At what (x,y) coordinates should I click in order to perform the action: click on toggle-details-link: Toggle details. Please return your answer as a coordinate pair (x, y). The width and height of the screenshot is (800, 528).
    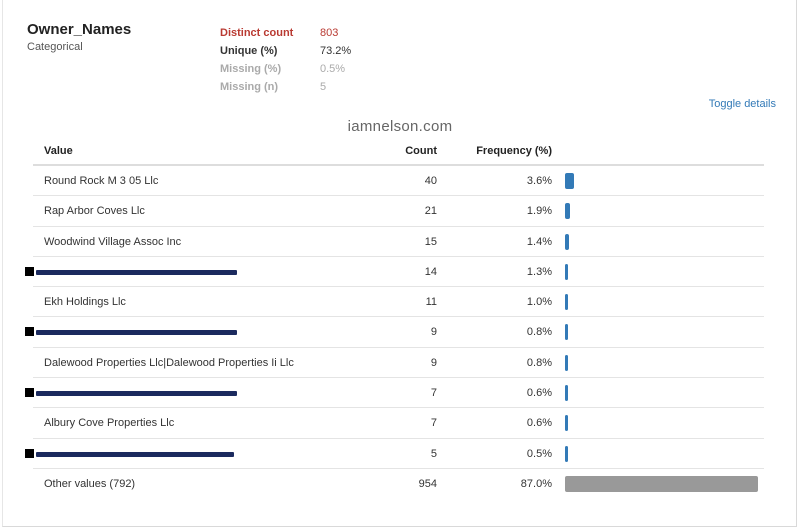
    Looking at the image, I should click on (742, 104).